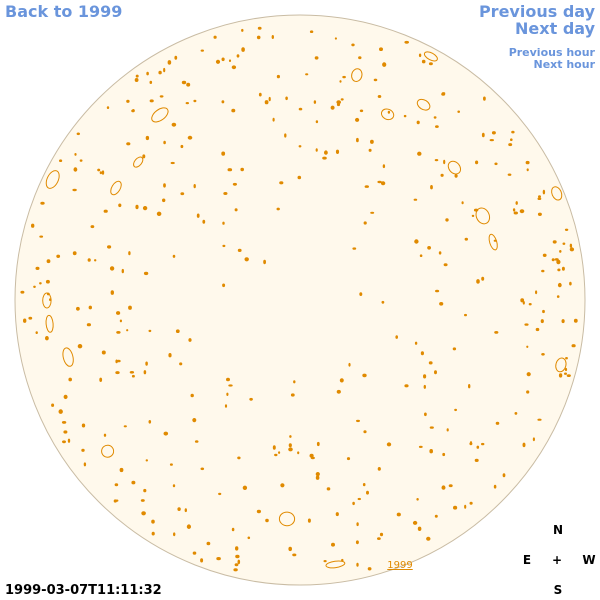 The width and height of the screenshot is (600, 600). Describe the element at coordinates (558, 590) in the screenshot. I see `compass-south: S` at that location.